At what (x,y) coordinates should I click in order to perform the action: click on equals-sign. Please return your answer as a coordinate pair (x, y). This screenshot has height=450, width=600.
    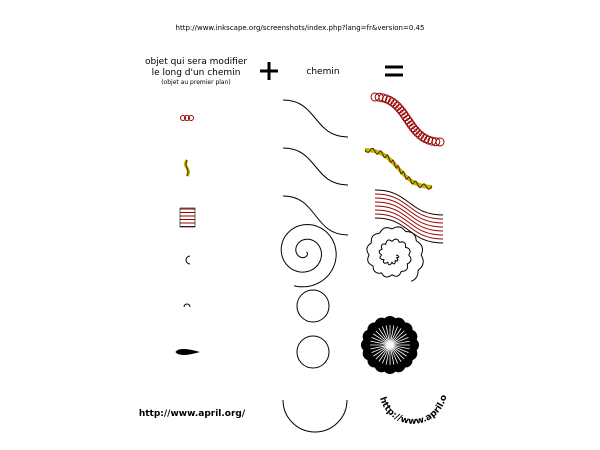
    Looking at the image, I should click on (394, 71).